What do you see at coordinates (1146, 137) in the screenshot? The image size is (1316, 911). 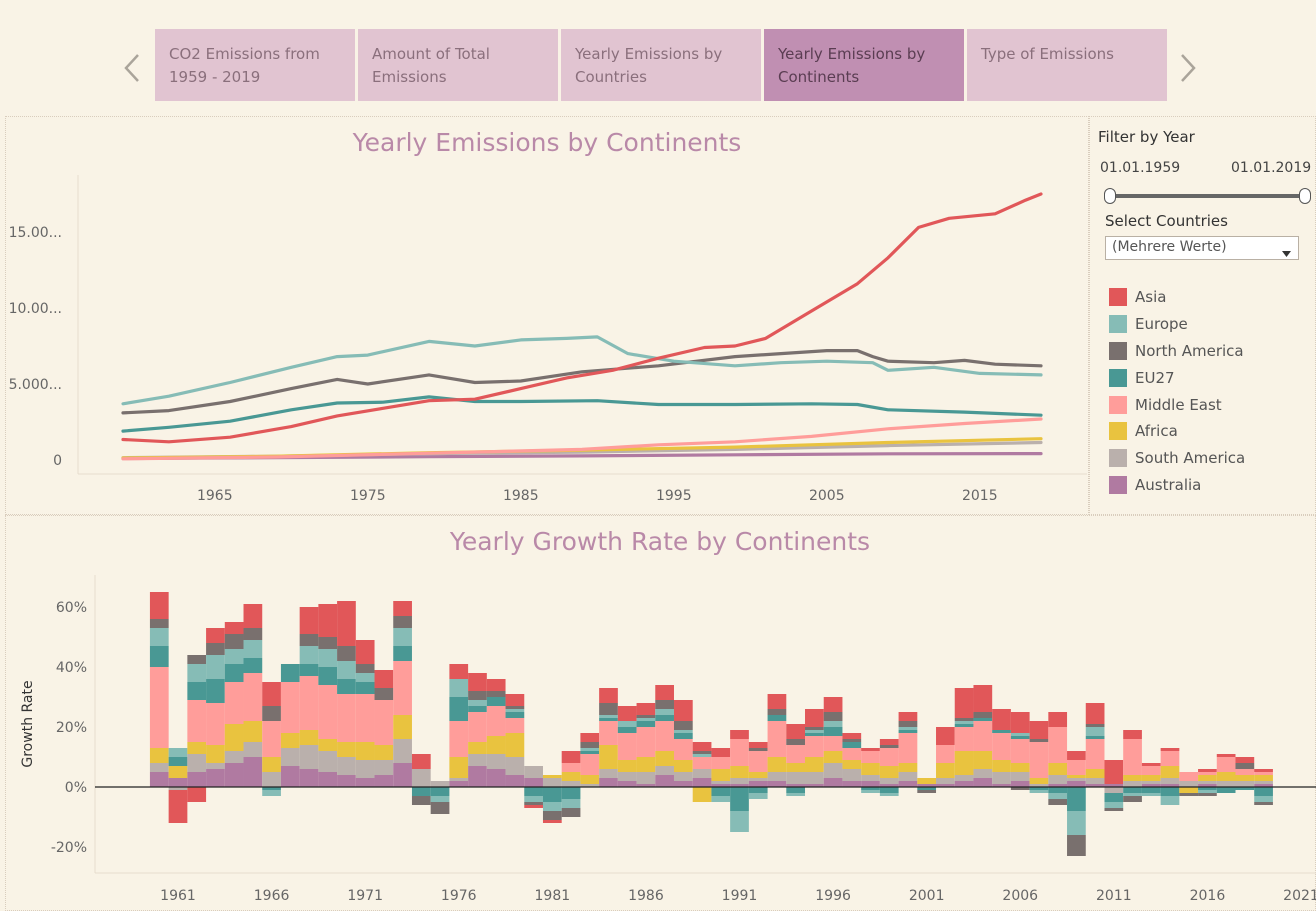 I see `filter-year-label: Filter by Year` at bounding box center [1146, 137].